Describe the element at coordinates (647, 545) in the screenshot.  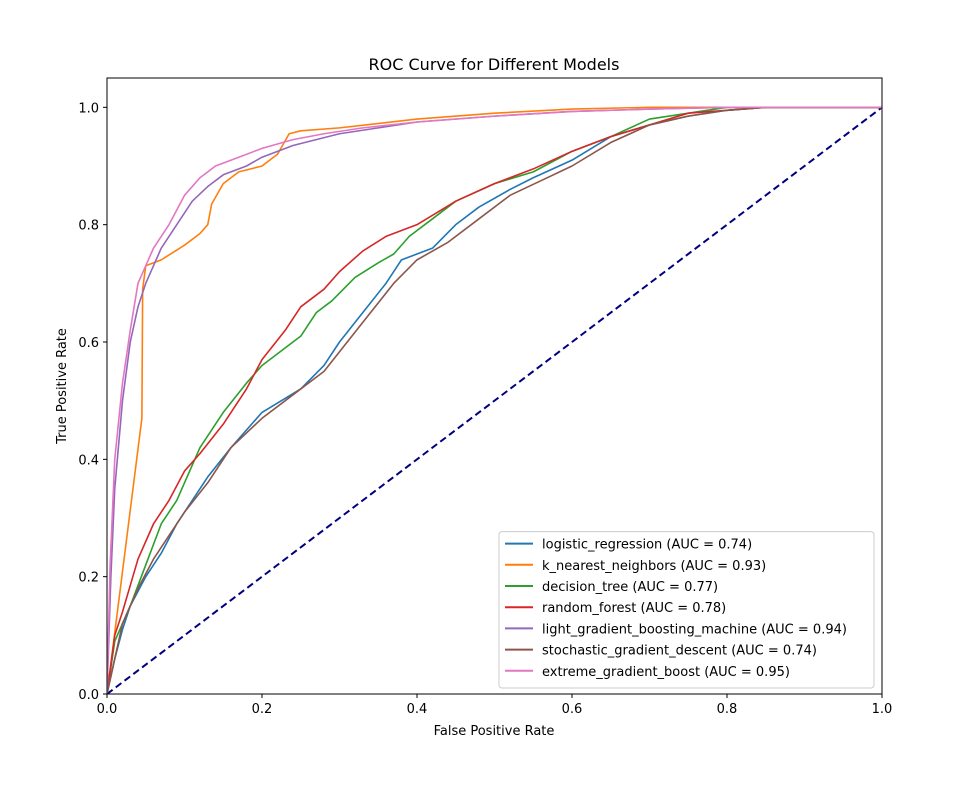
I see `legend-label-0: logistic_regression (AUC = 0.74)` at that location.